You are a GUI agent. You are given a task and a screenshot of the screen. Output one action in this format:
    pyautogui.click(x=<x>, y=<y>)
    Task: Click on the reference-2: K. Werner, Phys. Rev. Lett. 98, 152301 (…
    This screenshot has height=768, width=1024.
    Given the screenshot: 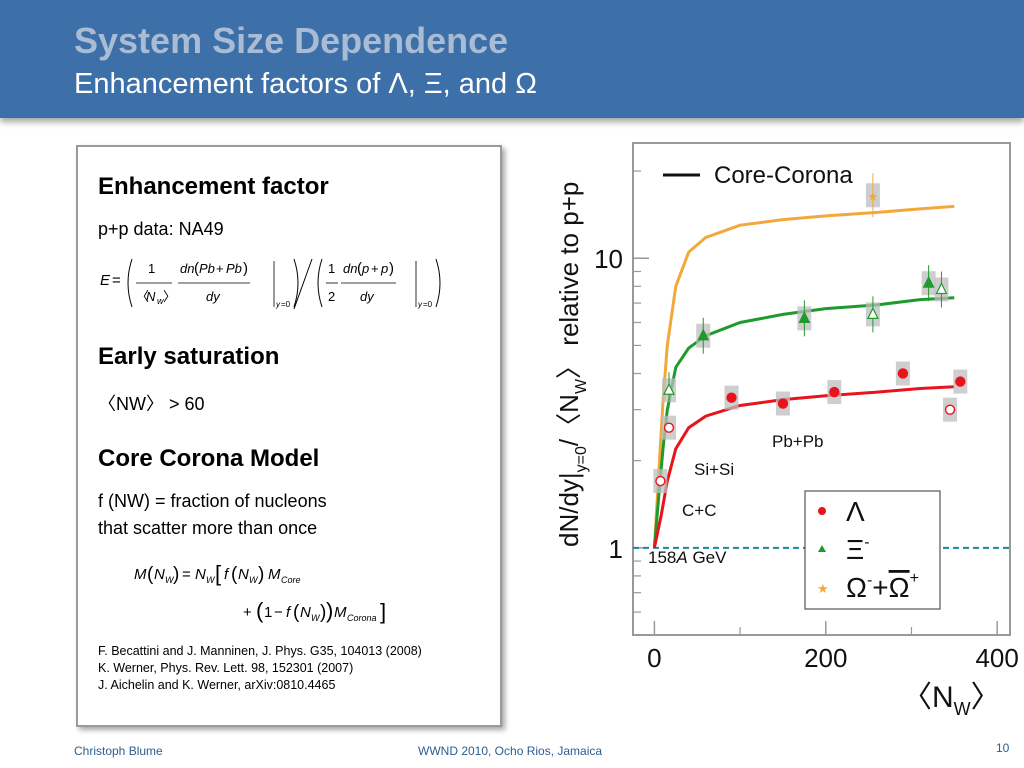 What is the action you would take?
    pyautogui.click(x=226, y=668)
    